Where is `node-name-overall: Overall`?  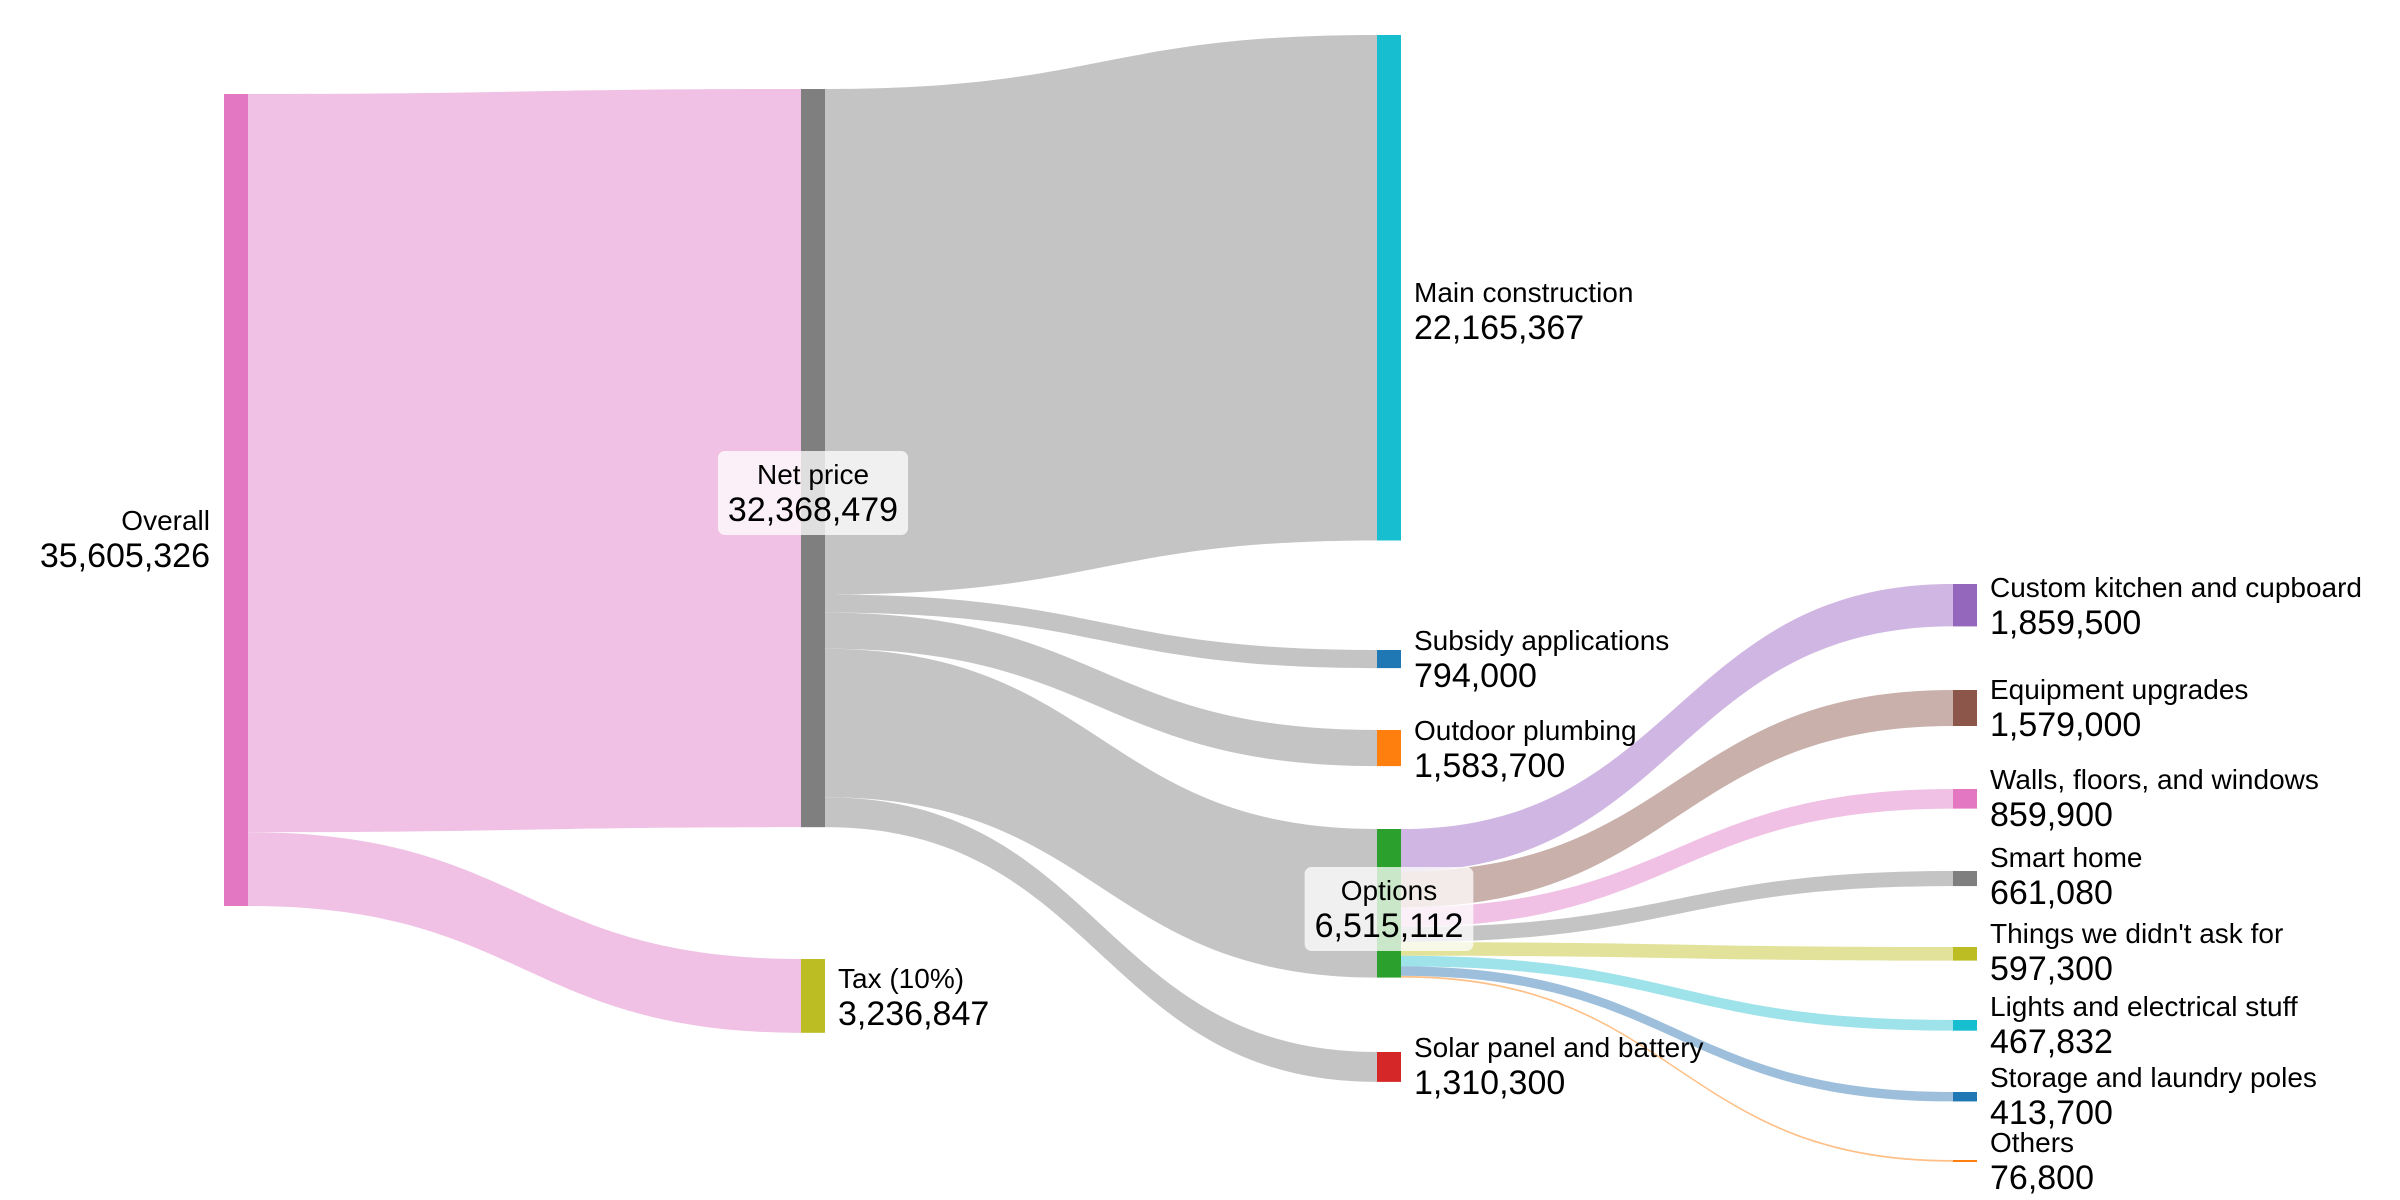
node-name-overall: Overall is located at coordinates (165, 520).